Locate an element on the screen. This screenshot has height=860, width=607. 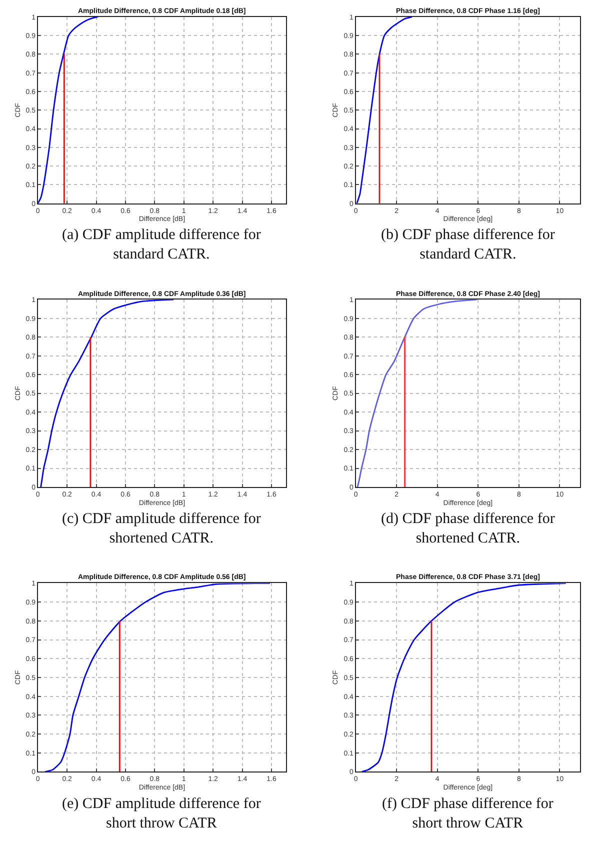
text: (d) CDF phase difference for shortened CATR. is located at coordinates (468, 528).